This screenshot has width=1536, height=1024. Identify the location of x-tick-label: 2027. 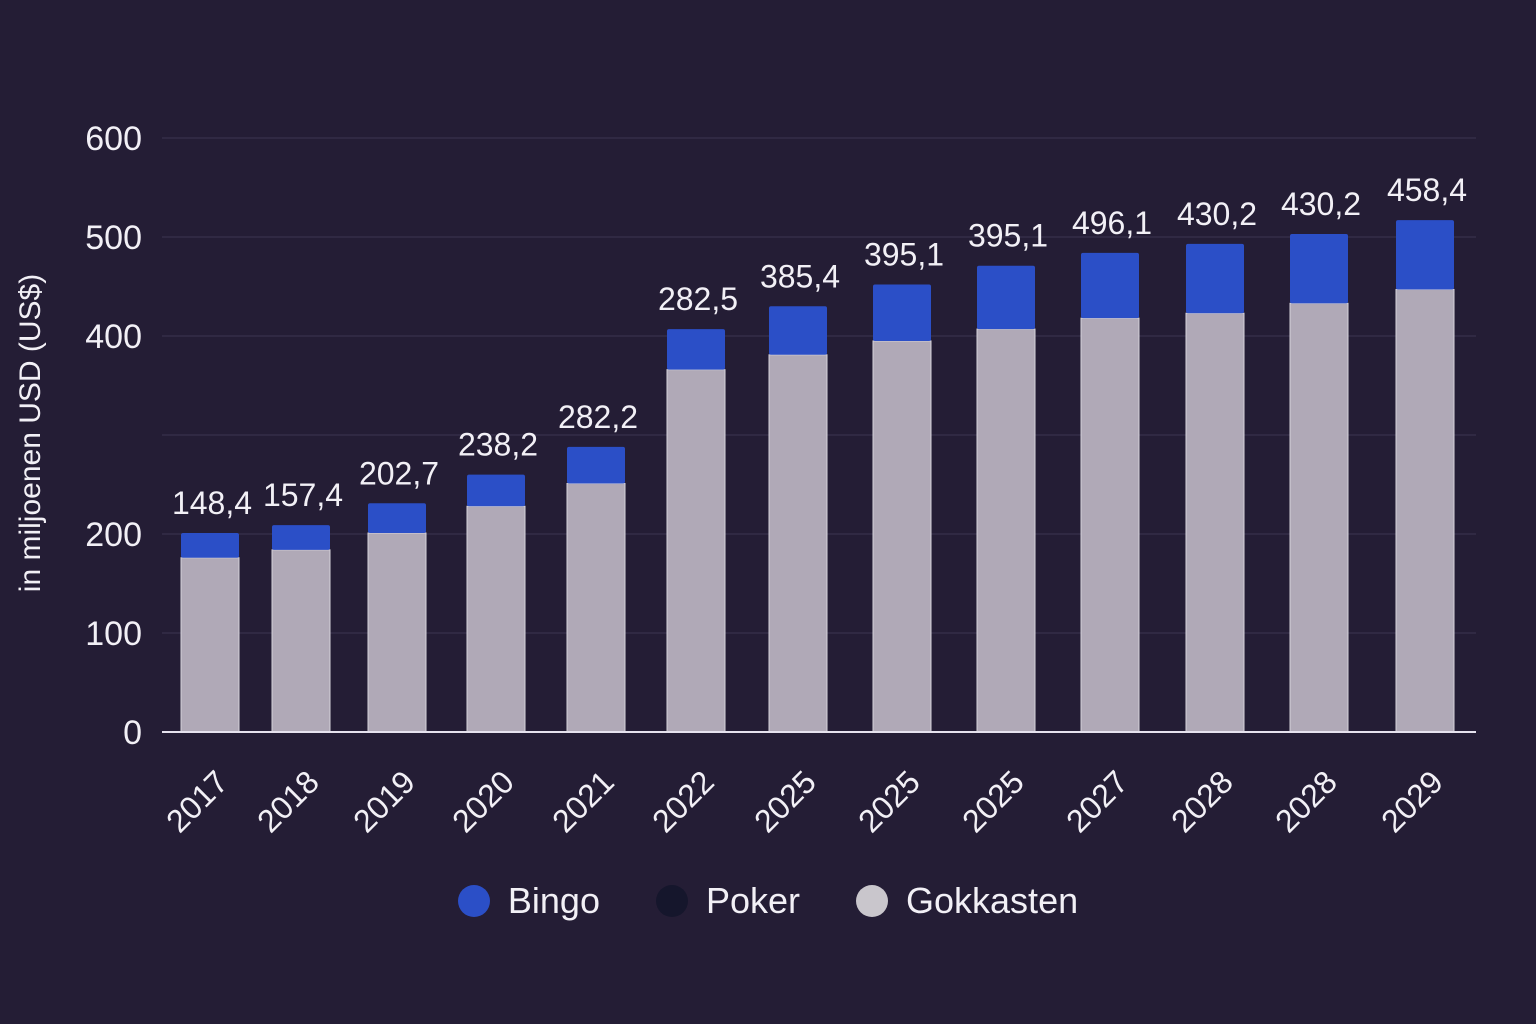
(1097, 801).